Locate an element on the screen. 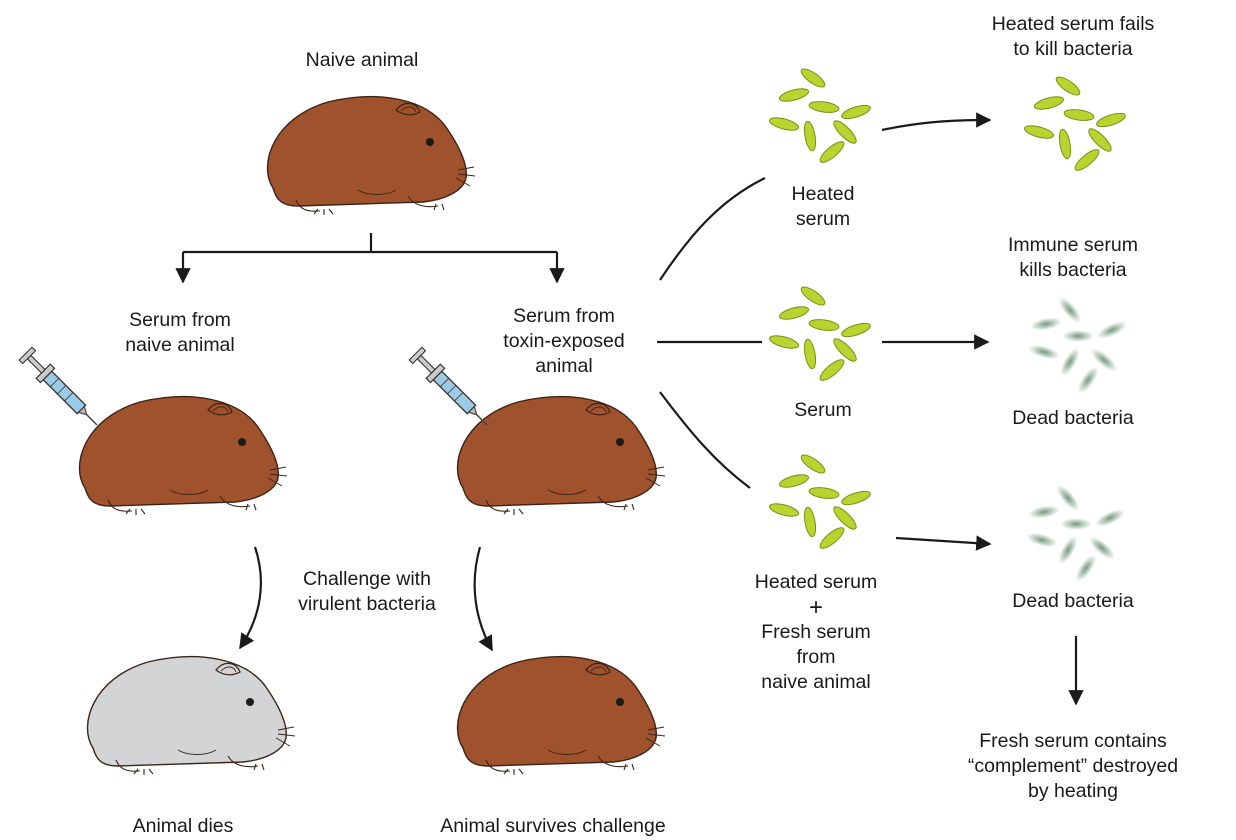 This screenshot has width=1236, height=840. label-serum: Serum is located at coordinates (823, 410).